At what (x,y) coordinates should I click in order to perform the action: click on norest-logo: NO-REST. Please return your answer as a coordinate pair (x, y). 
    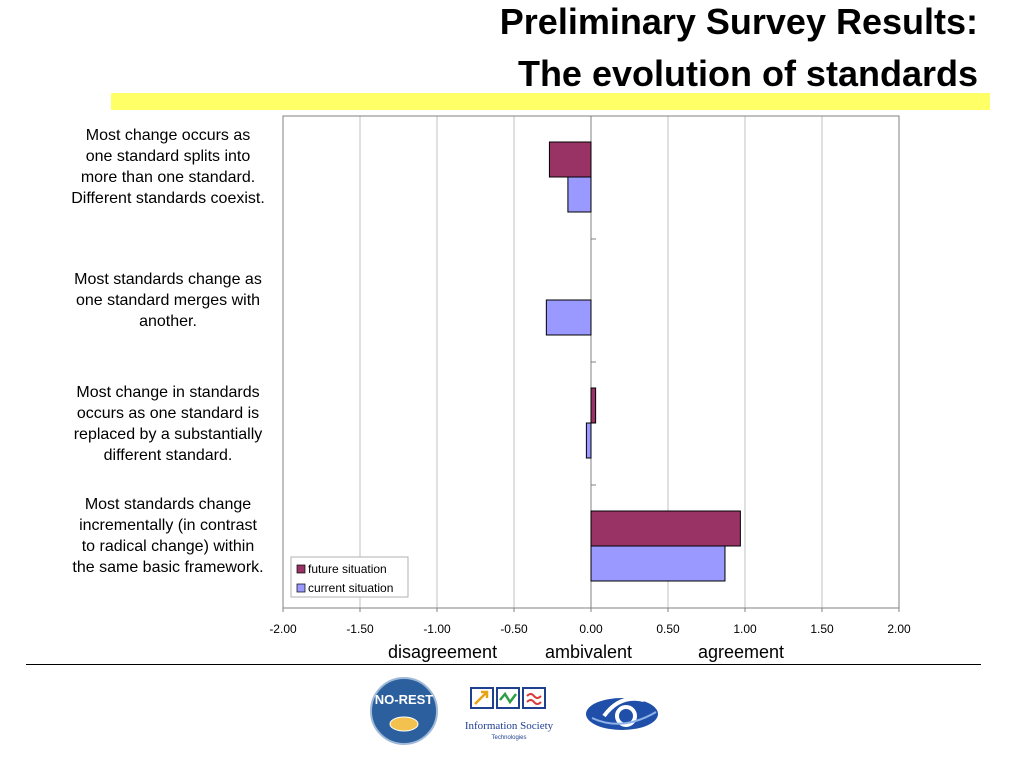
    Looking at the image, I should click on (404, 711).